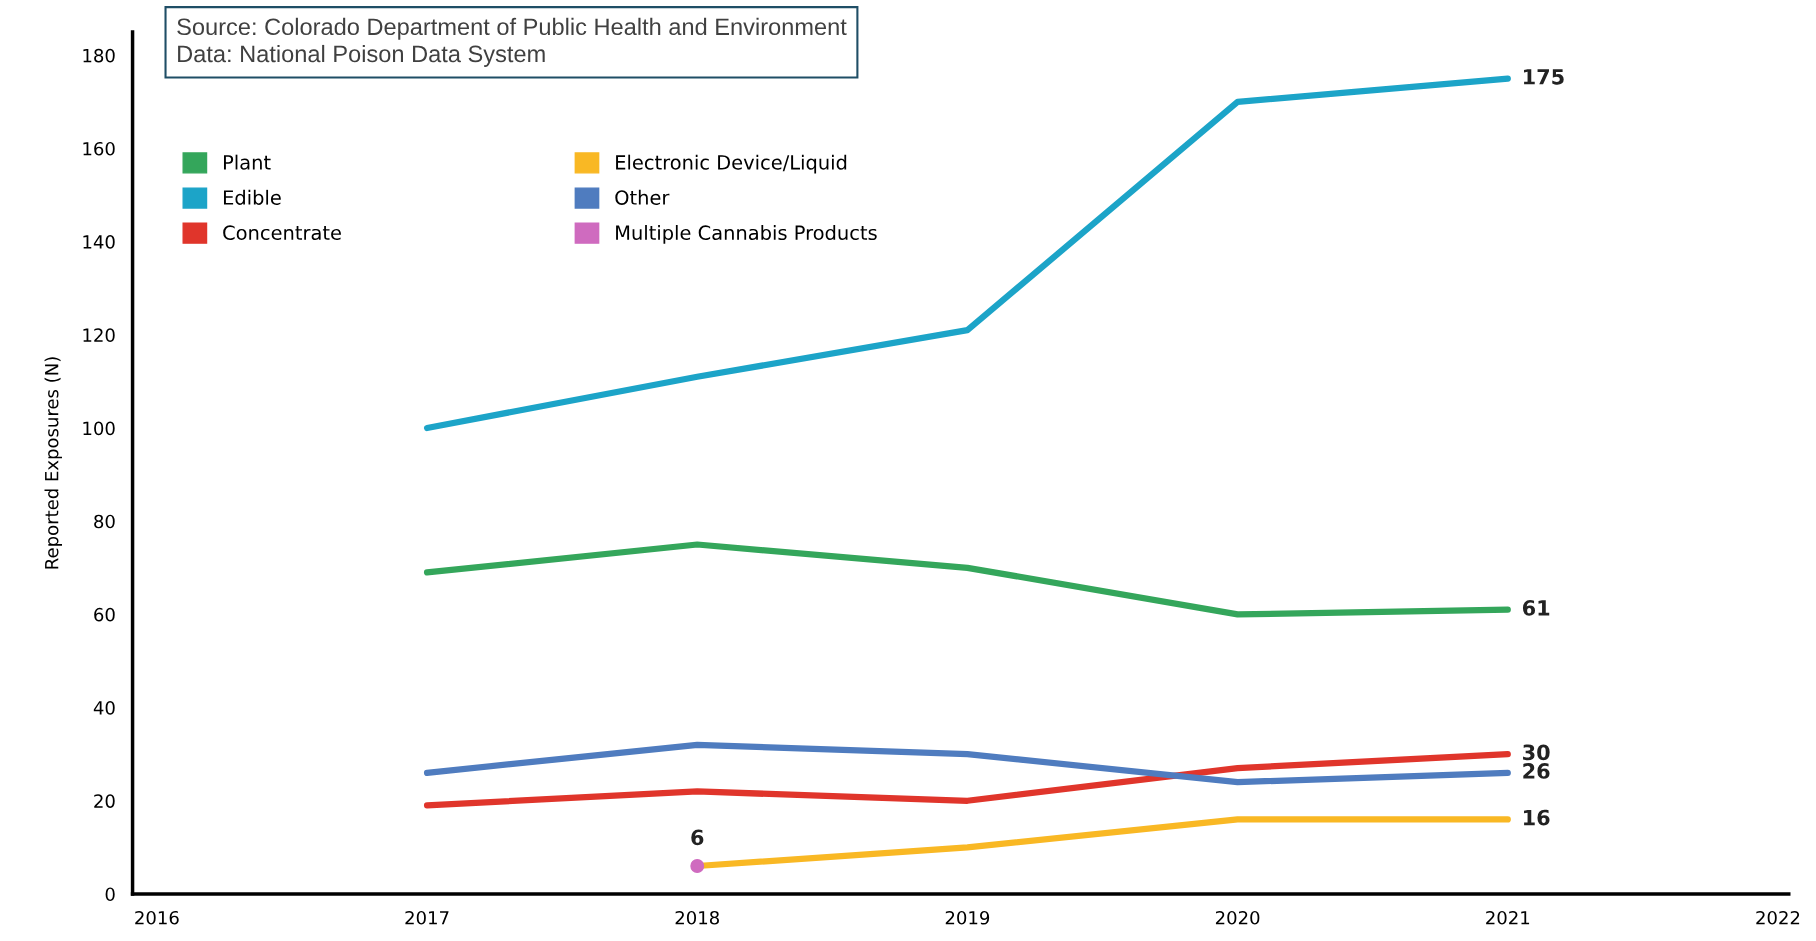  I want to click on data-label: 30, so click(1536, 752).